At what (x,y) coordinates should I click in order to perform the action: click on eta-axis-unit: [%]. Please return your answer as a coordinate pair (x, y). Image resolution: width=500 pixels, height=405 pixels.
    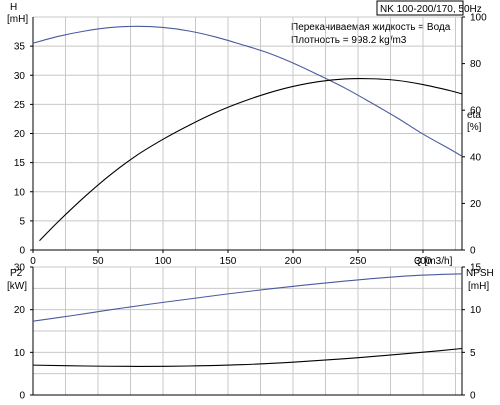
    Looking at the image, I should click on (474, 127).